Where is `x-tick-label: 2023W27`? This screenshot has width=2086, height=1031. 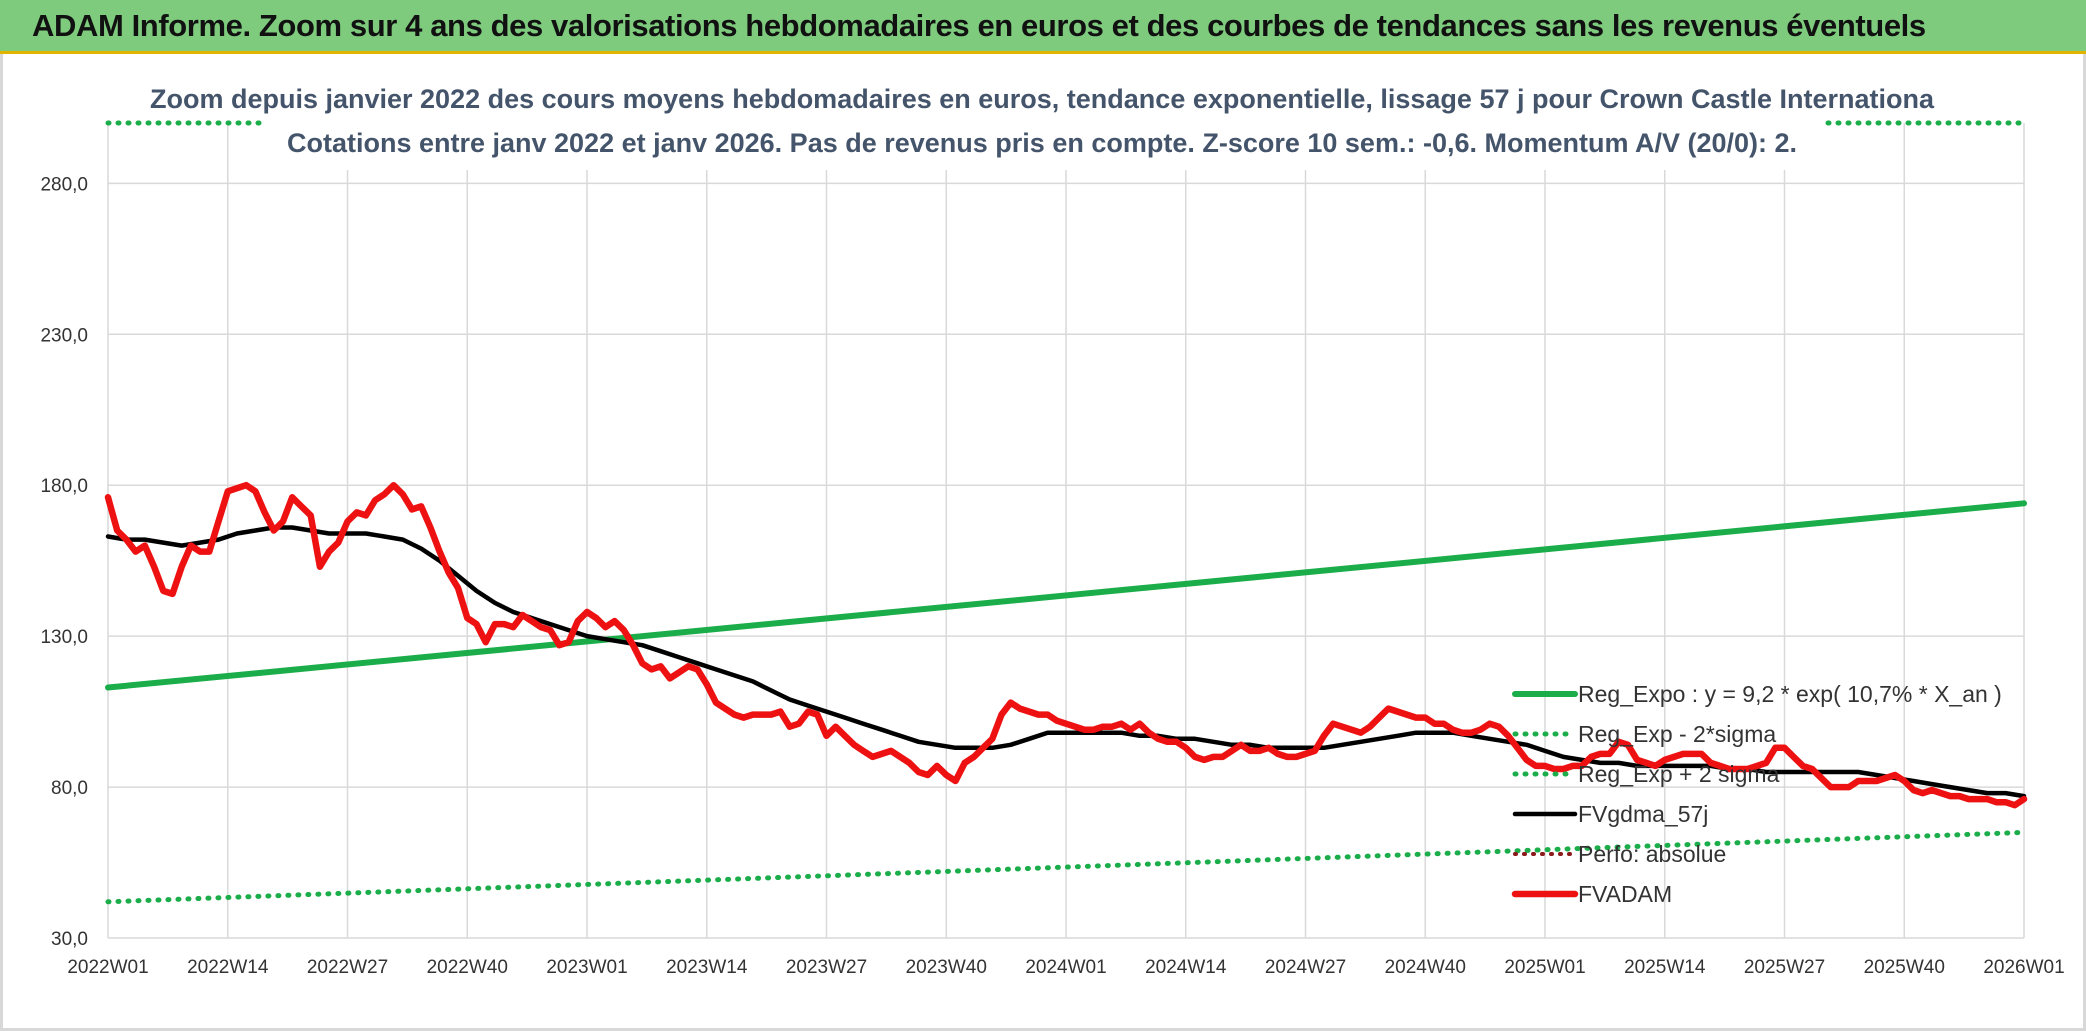
x-tick-label: 2023W27 is located at coordinates (826, 967).